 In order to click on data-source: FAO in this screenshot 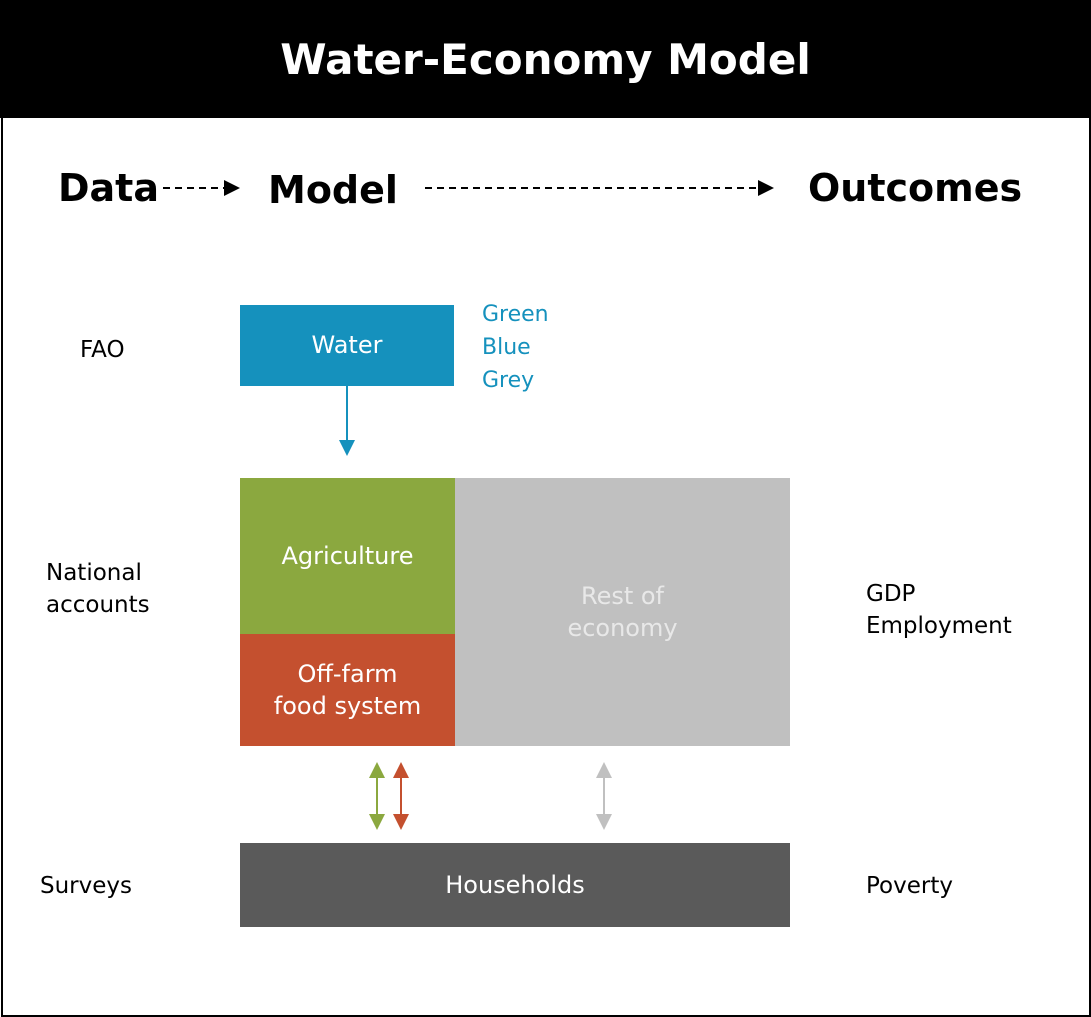, I will do `click(102, 350)`.